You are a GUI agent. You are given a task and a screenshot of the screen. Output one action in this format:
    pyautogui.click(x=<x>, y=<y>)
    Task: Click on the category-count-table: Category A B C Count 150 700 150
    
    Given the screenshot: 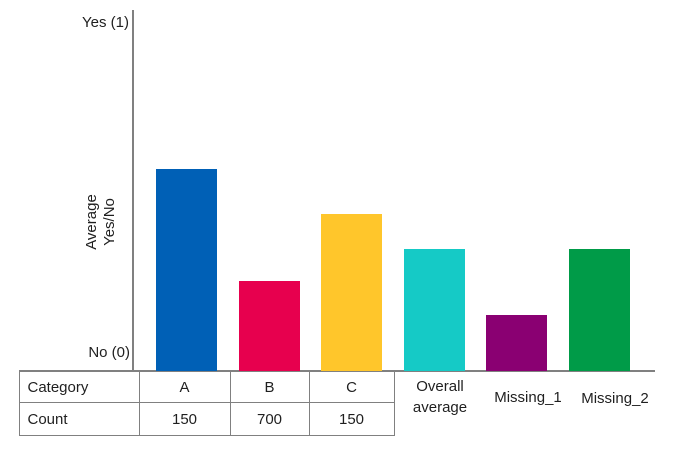 What is the action you would take?
    pyautogui.click(x=206, y=403)
    